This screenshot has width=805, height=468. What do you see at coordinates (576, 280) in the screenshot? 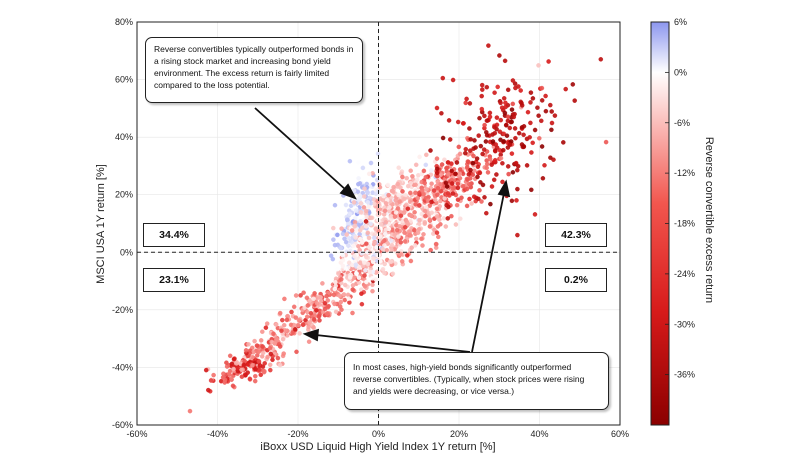
I see `quadrant-bottom-right-share: 0.2%` at bounding box center [576, 280].